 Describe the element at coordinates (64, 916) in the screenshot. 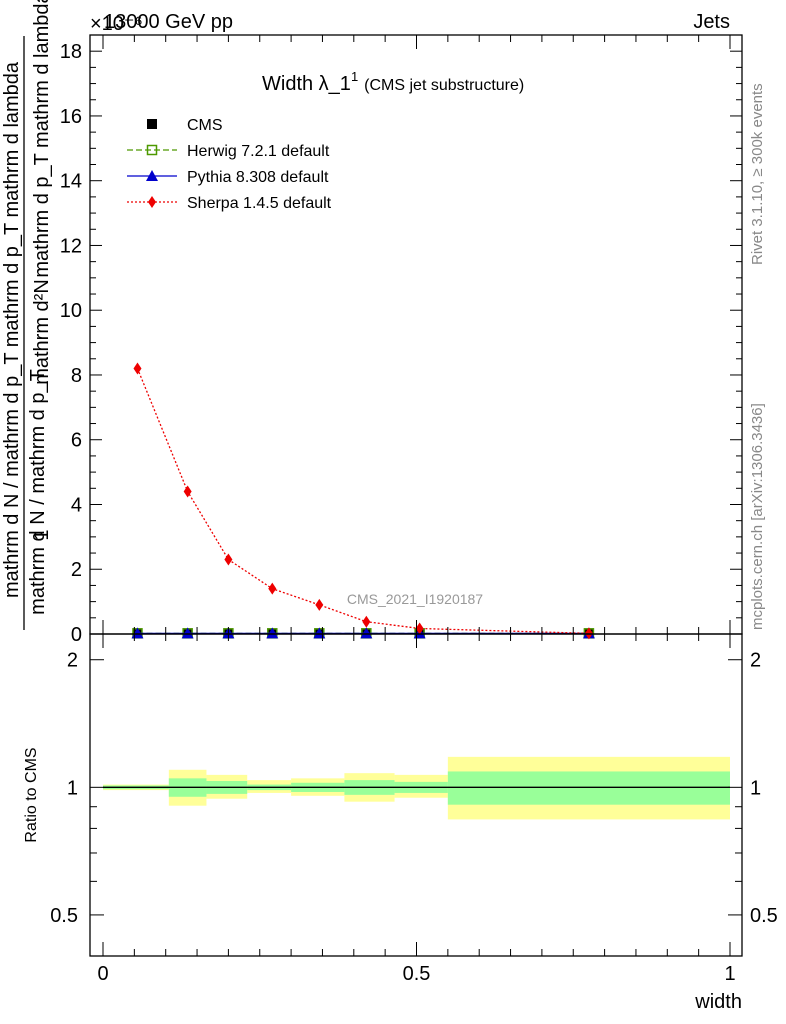

I see `ratio-y-tick-label-left: 0.5` at that location.